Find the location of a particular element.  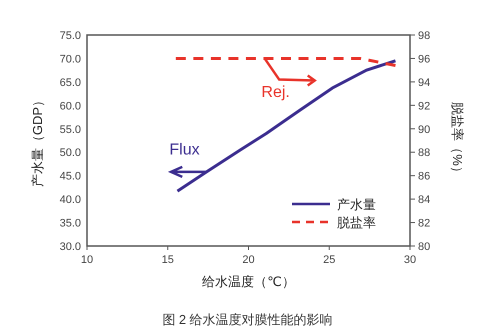

x-tick-label: 25 is located at coordinates (329, 260).